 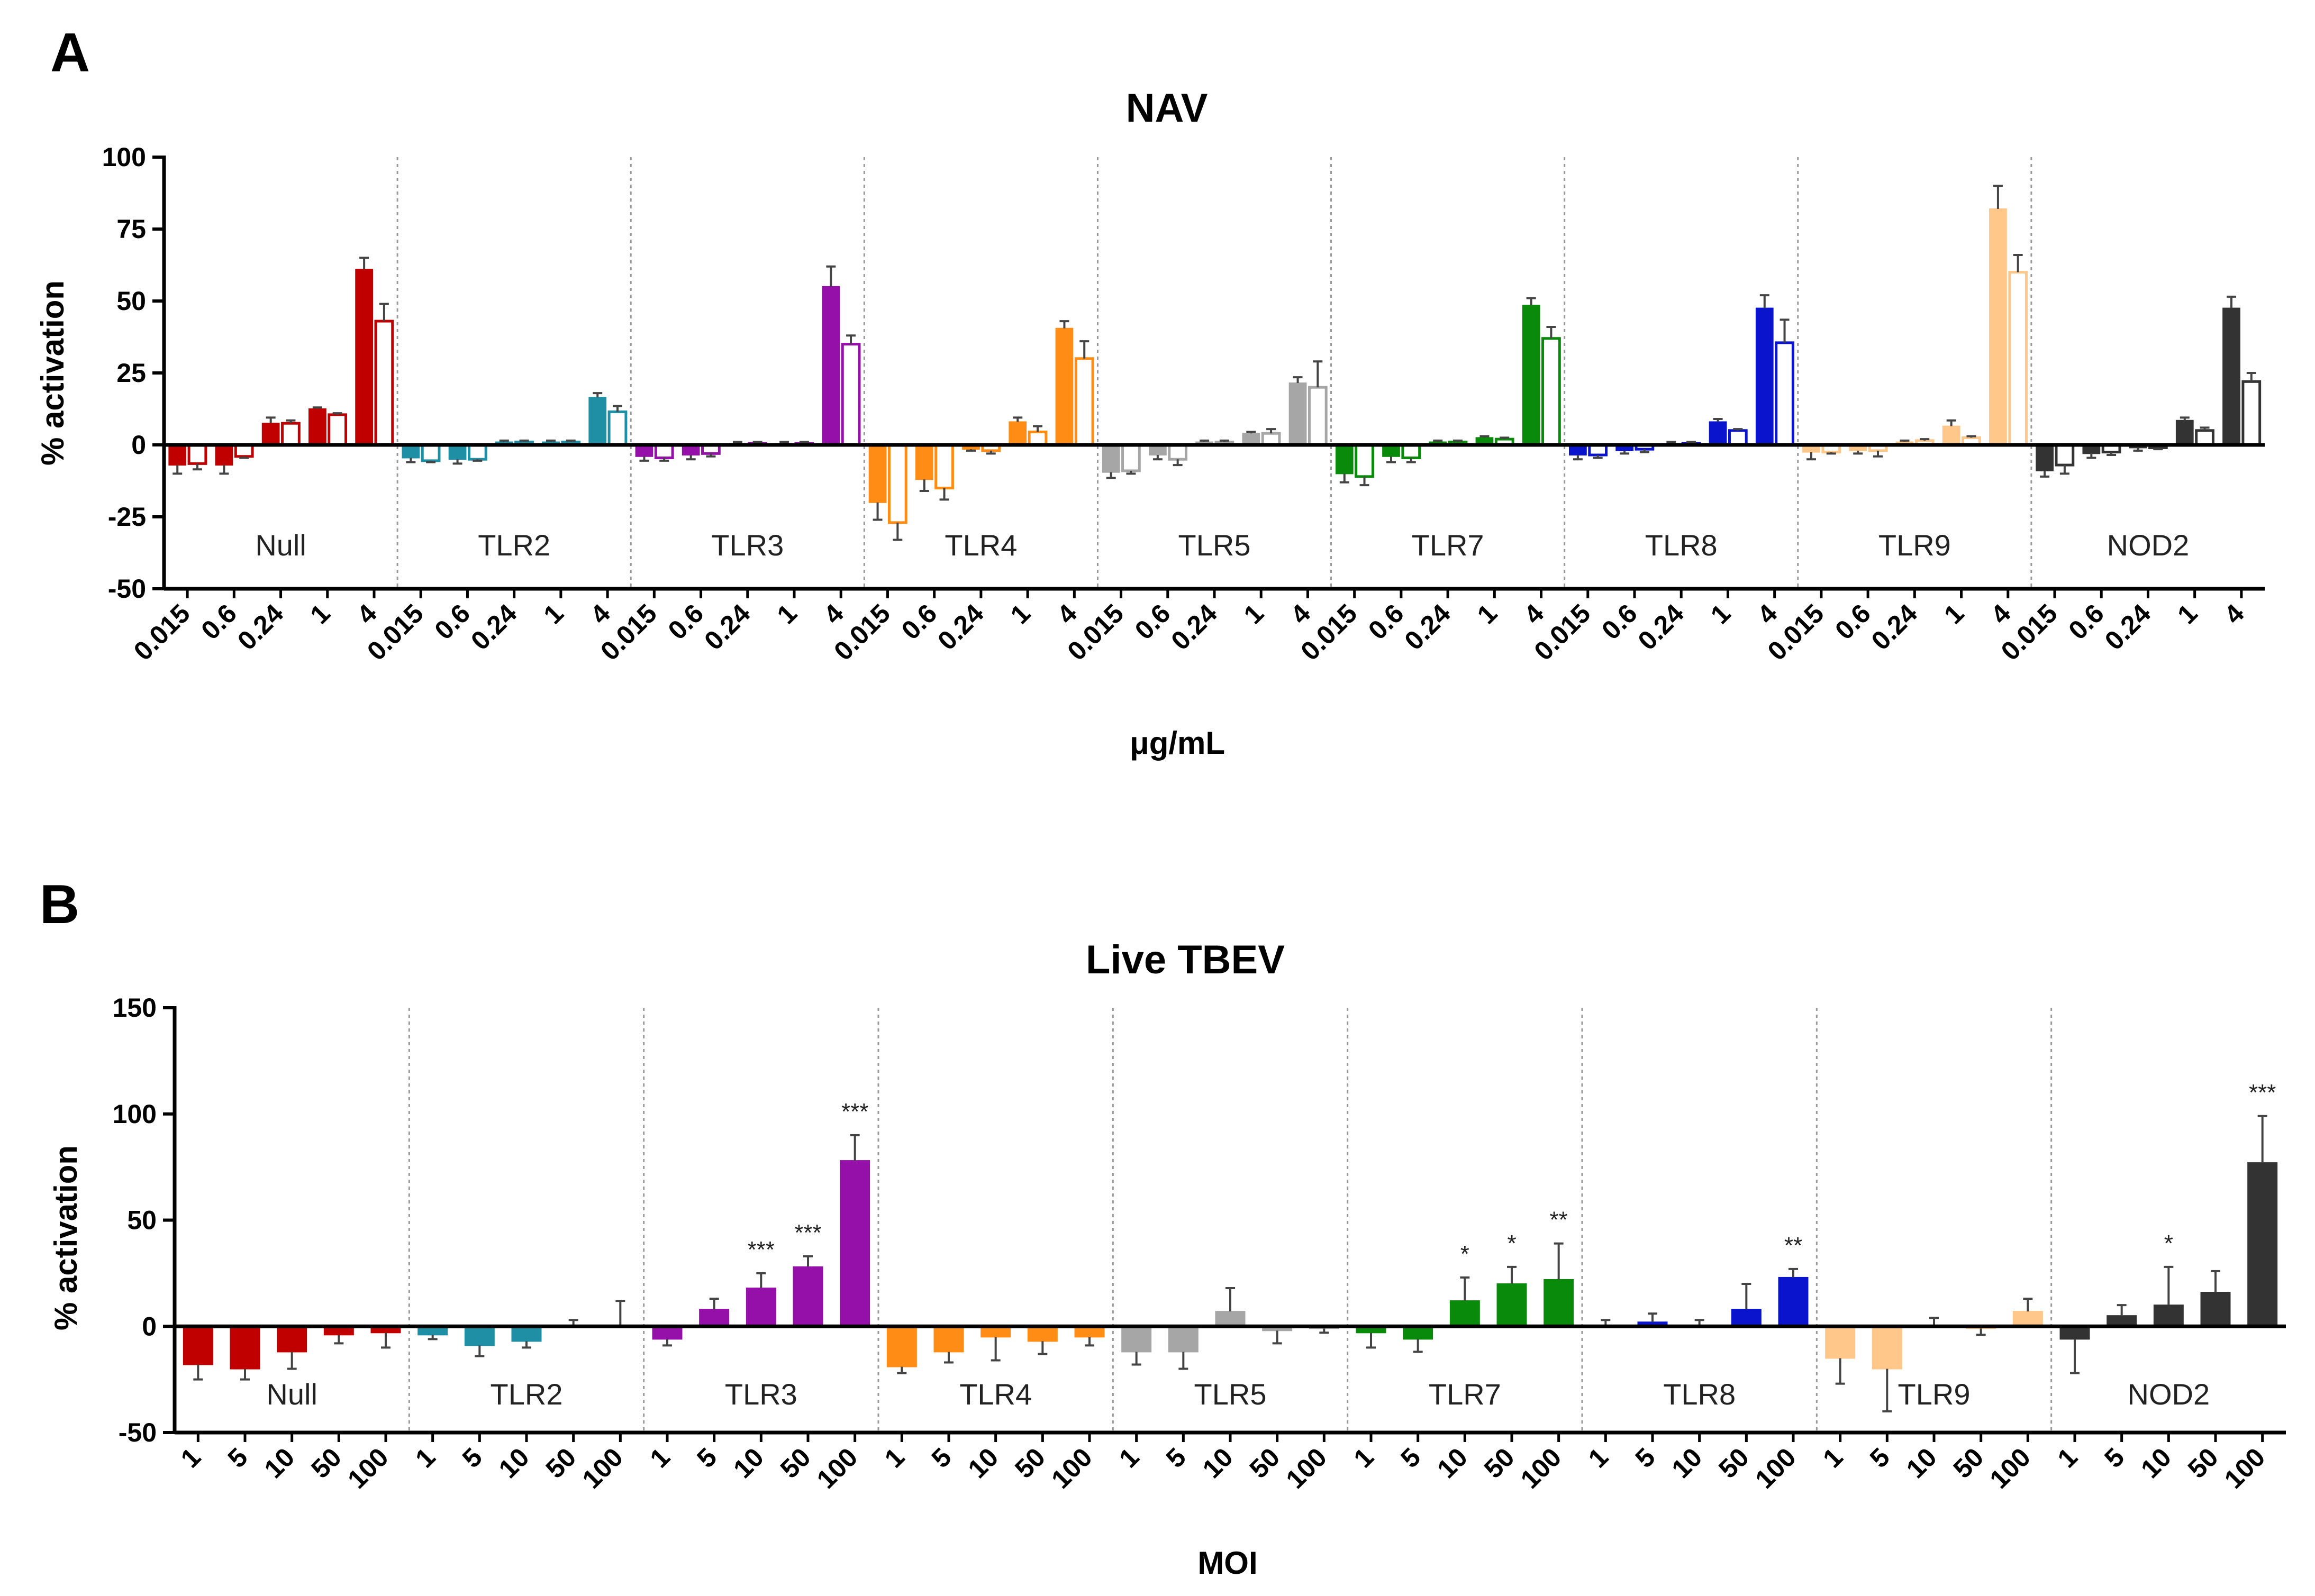 What do you see at coordinates (149, 1326) in the screenshot?
I see `y-tick-label: 0` at bounding box center [149, 1326].